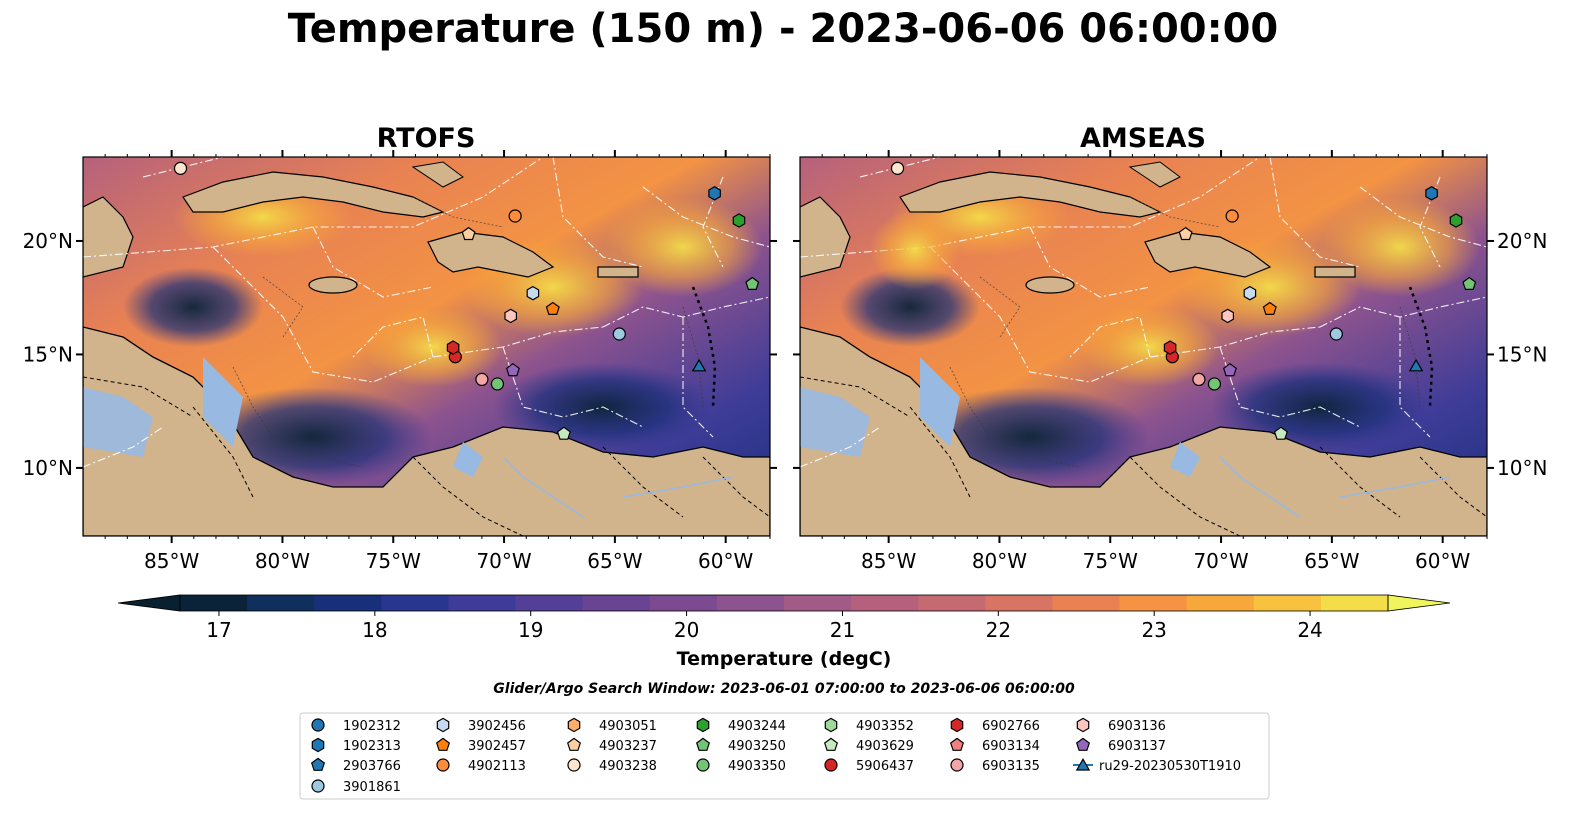  I want to click on panel-title-amseas: AMSEAS, so click(1143, 138).